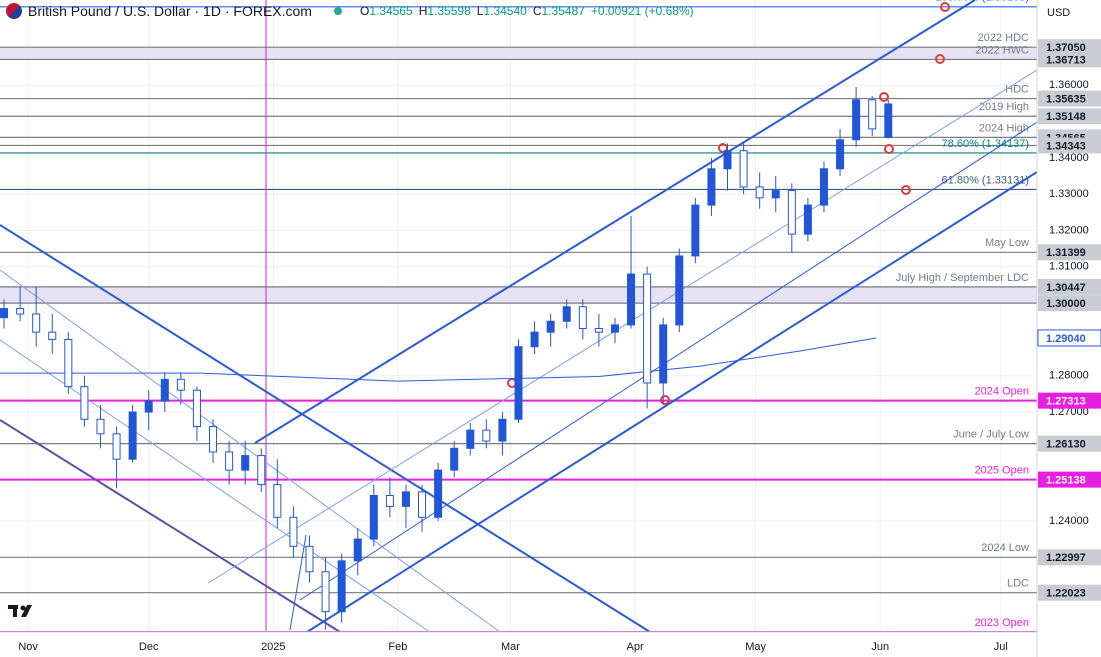  What do you see at coordinates (1066, 594) in the screenshot?
I see `level-price-label: 1.22023` at bounding box center [1066, 594].